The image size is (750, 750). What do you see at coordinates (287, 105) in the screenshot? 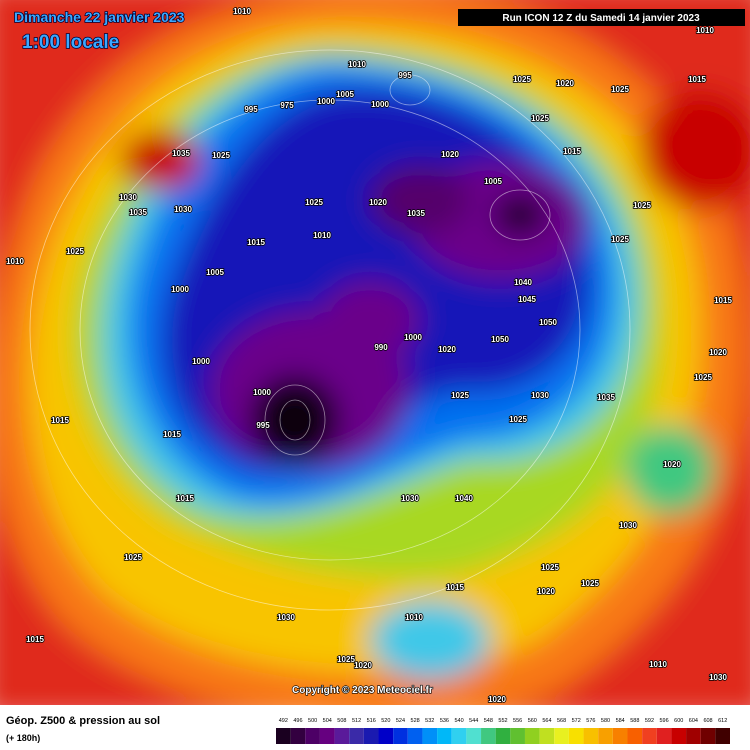
I see `isobar-label: 975` at bounding box center [287, 105].